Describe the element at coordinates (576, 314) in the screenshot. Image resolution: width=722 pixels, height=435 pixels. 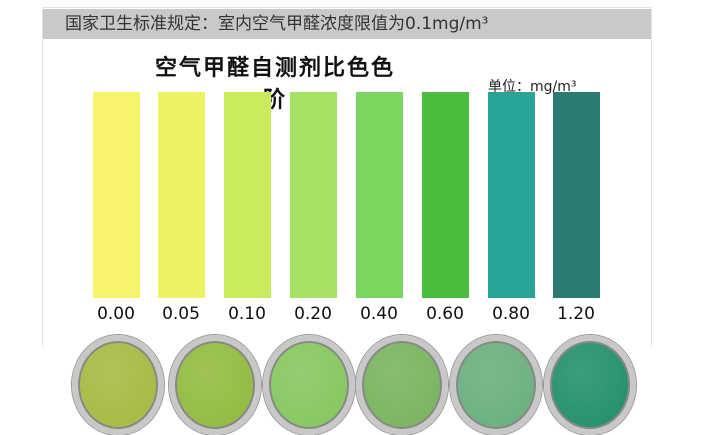
I see `swatch-value-label: 1.20` at that location.